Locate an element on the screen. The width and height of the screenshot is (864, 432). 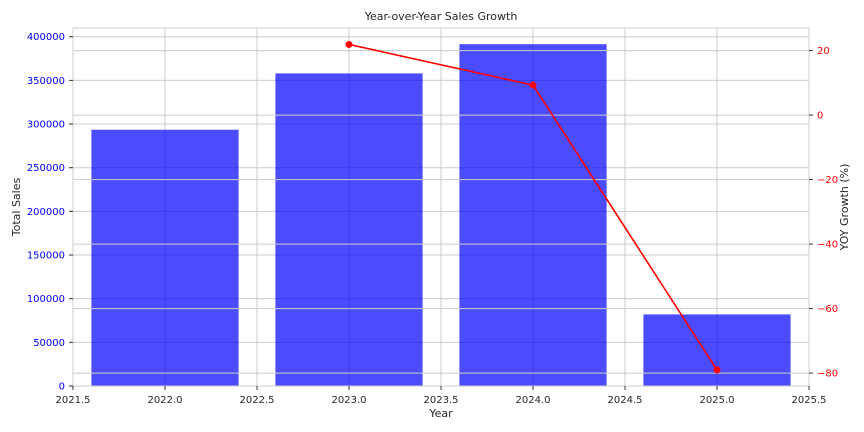
y-tick-label: 150000 is located at coordinates (46, 256).